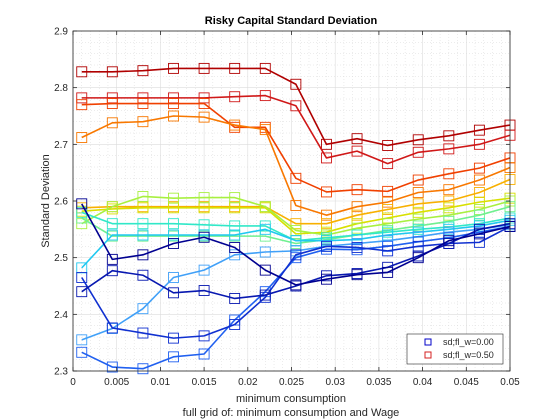  Describe the element at coordinates (46, 201) in the screenshot. I see `y-axis-label: Standard Deviation` at that location.